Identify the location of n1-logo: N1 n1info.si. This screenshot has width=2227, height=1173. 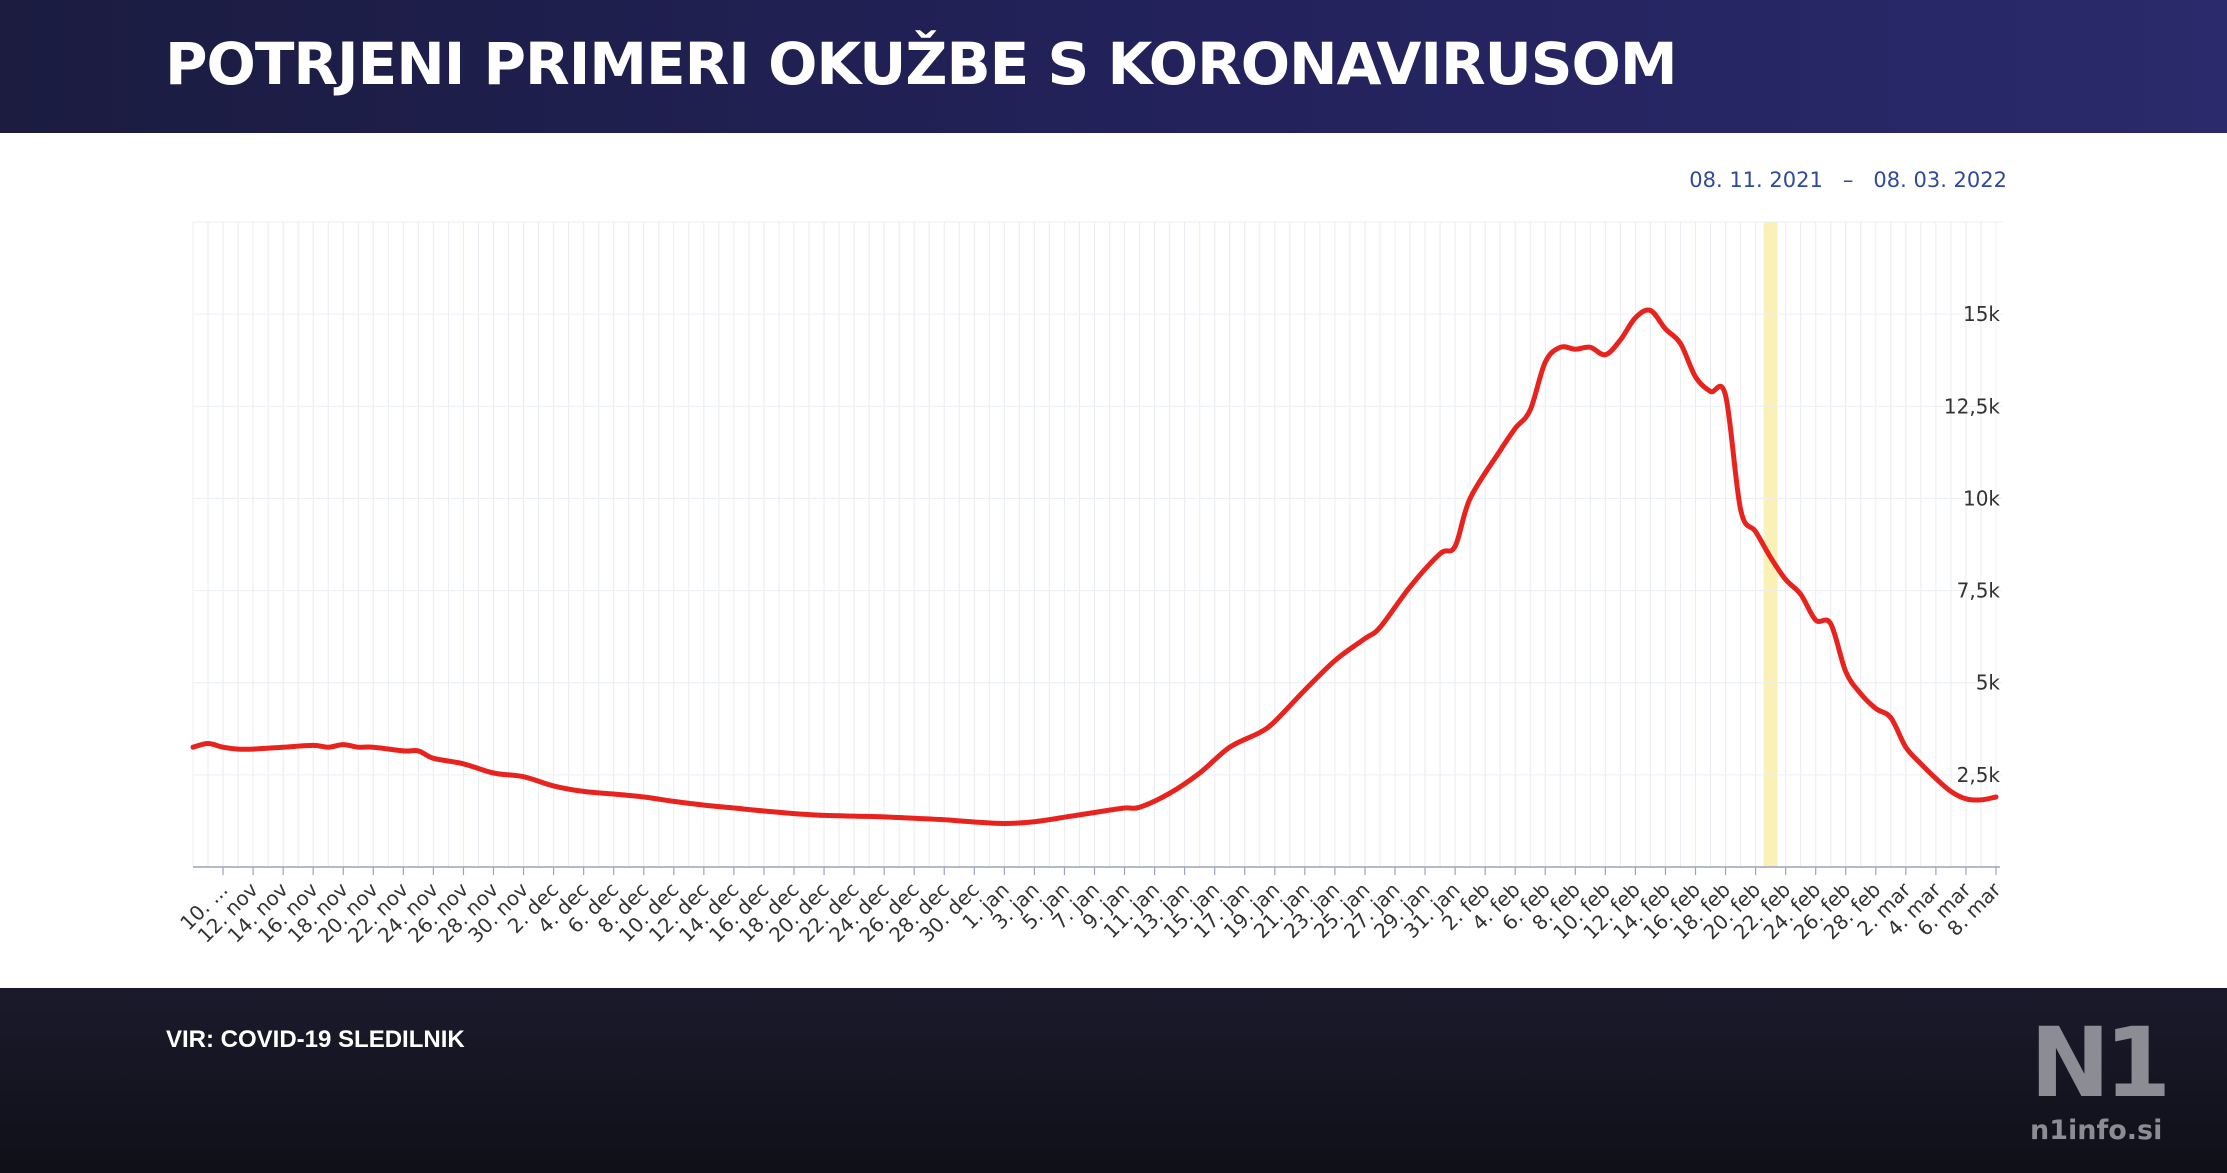
(2100, 1076).